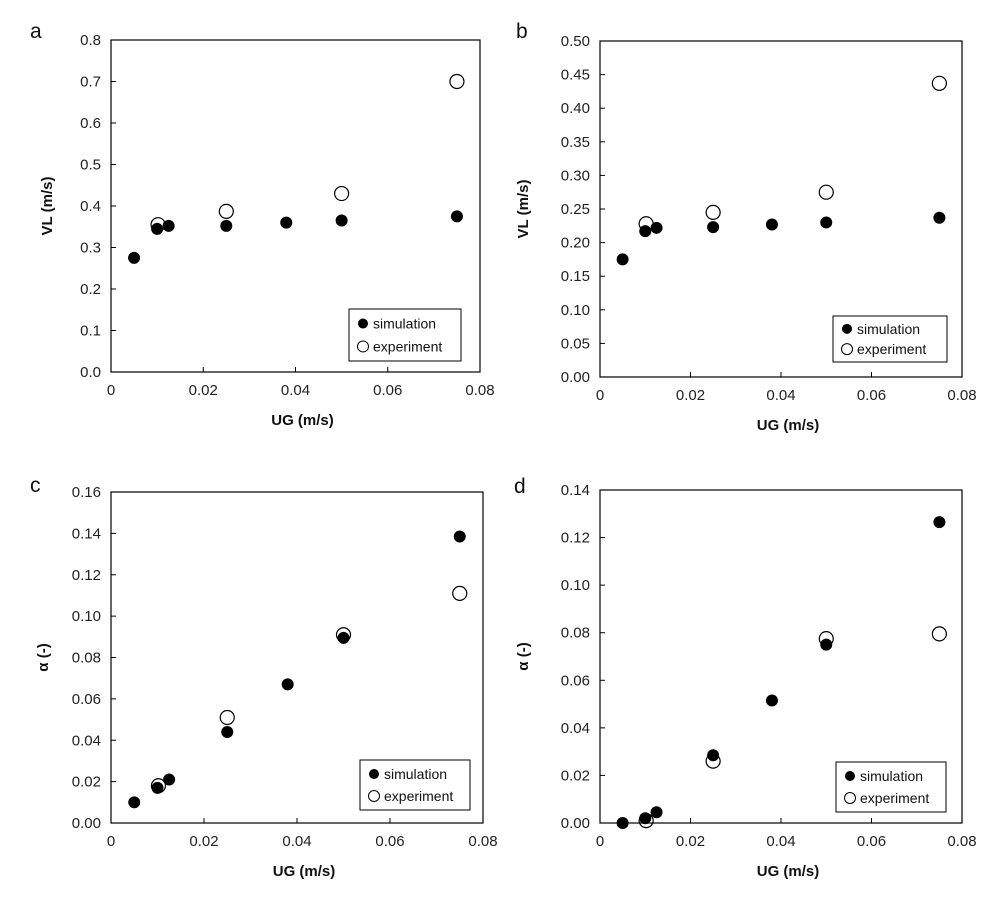  What do you see at coordinates (47, 206) in the screenshot?
I see `y-axis-title: VL (m/s)` at bounding box center [47, 206].